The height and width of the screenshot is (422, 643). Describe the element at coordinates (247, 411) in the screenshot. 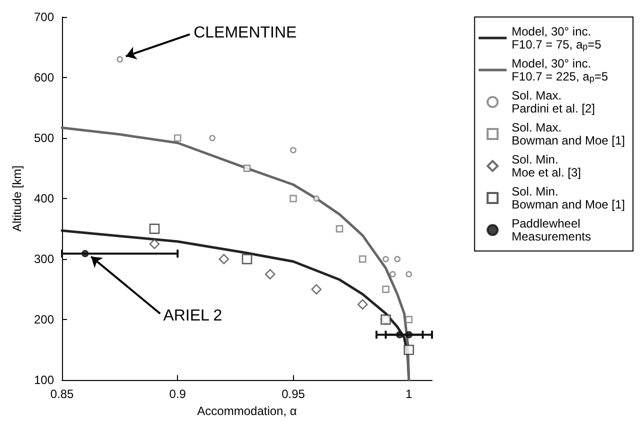

I see `x-axis-title: Accommodation, α` at that location.